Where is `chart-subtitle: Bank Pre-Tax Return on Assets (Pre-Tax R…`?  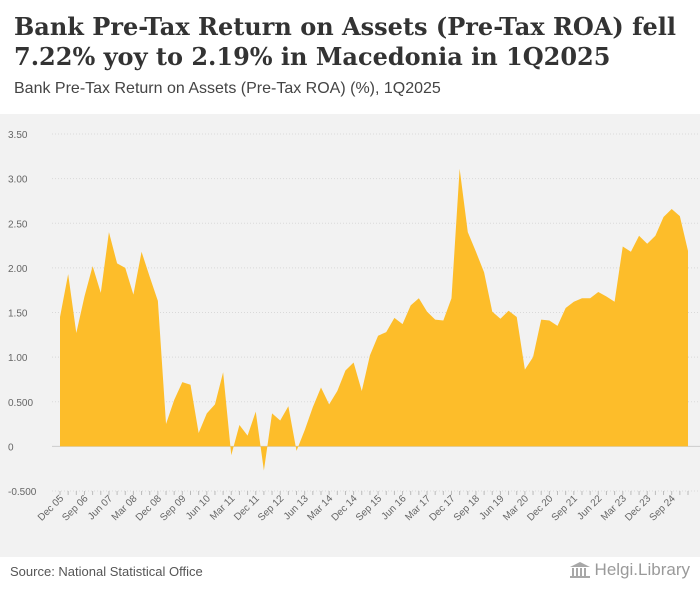
chart-subtitle: Bank Pre-Tax Return on Assets (Pre-Tax R… is located at coordinates (227, 88).